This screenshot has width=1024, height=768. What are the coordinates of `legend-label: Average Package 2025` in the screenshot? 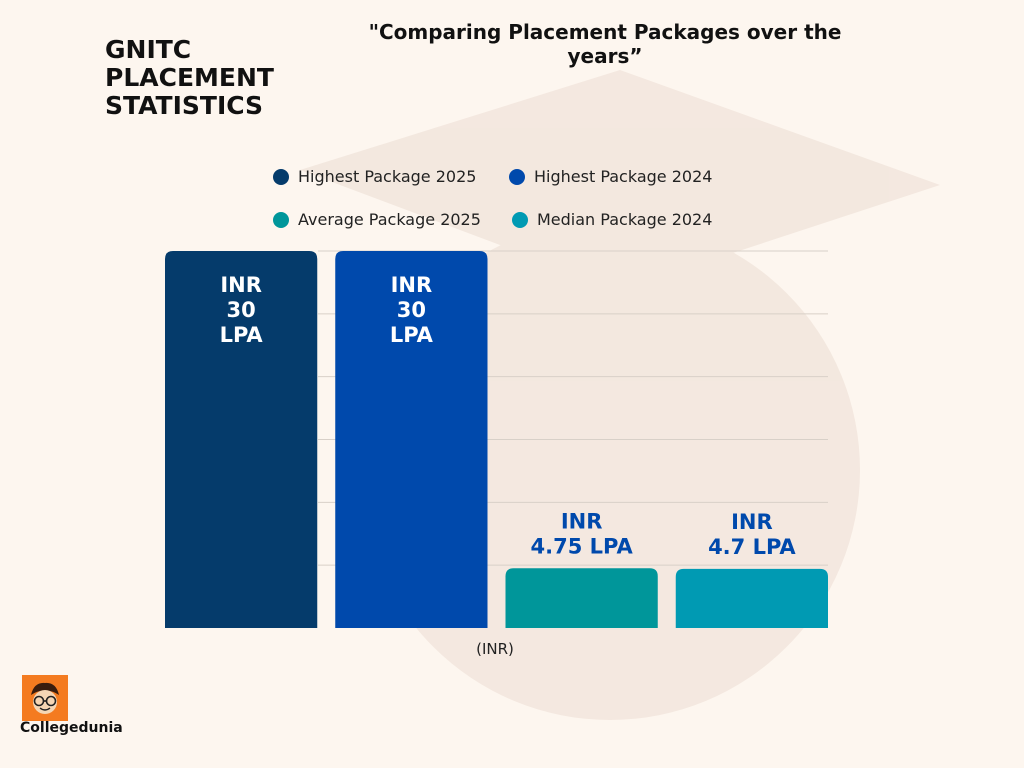 It's located at (389, 219).